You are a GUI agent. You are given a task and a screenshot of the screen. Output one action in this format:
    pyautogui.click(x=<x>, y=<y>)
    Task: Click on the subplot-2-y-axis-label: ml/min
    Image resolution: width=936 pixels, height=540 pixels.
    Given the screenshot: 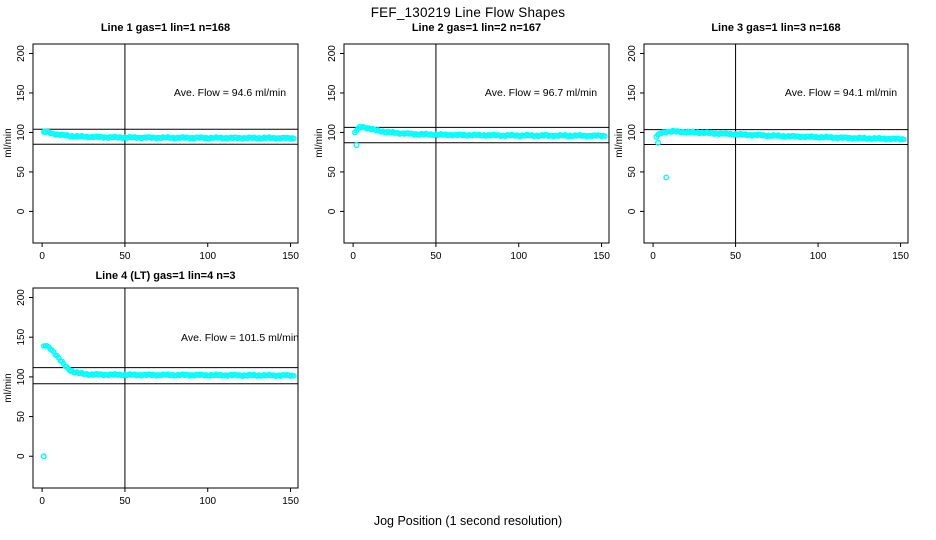 What is the action you would take?
    pyautogui.click(x=319, y=143)
    